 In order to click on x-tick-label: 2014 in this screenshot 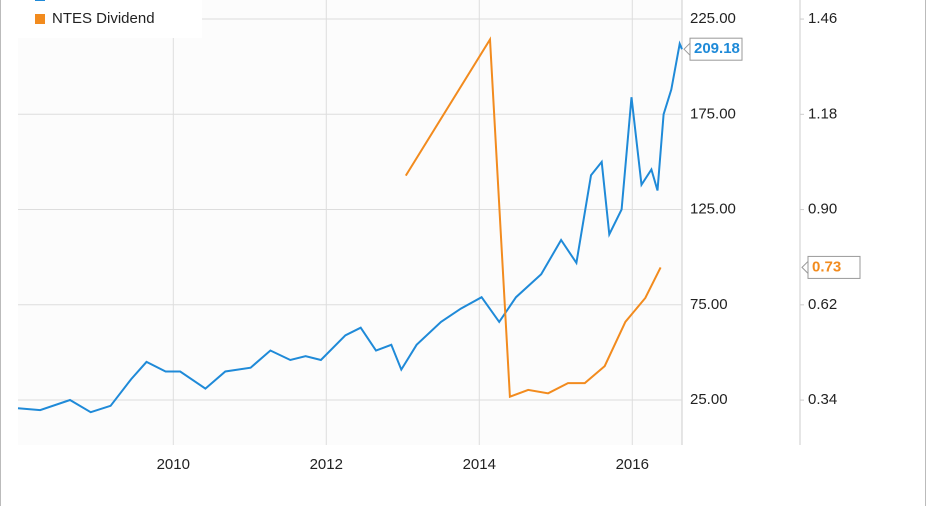, I will do `click(479, 464)`.